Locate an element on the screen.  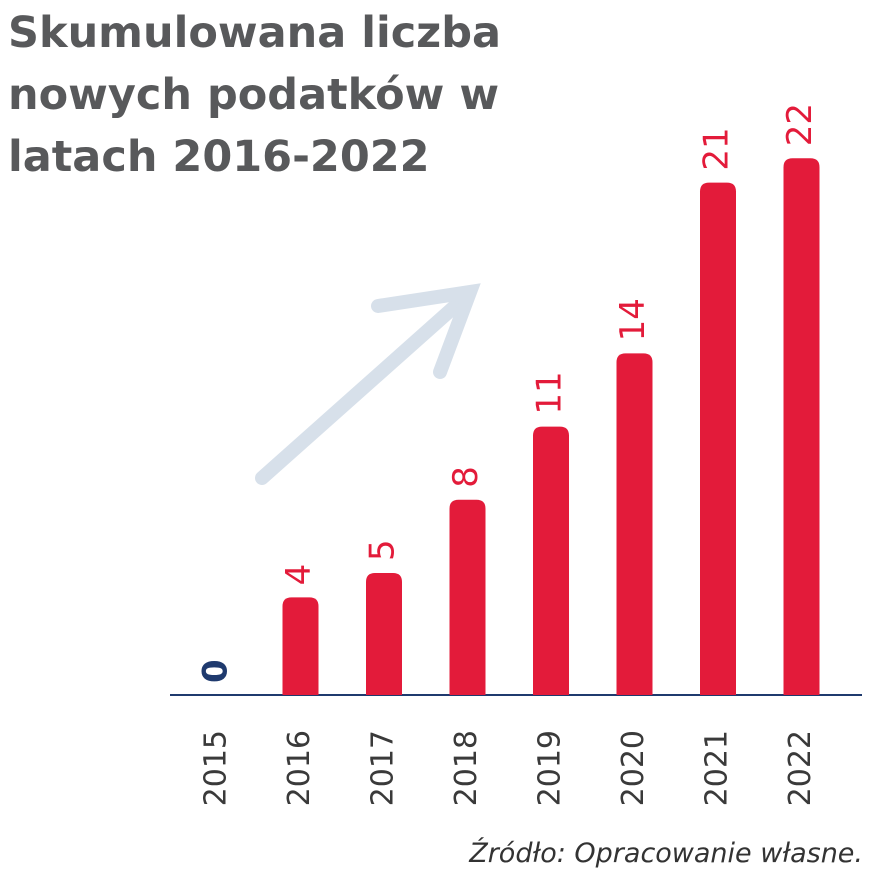
value-label: 21 is located at coordinates (717, 148).